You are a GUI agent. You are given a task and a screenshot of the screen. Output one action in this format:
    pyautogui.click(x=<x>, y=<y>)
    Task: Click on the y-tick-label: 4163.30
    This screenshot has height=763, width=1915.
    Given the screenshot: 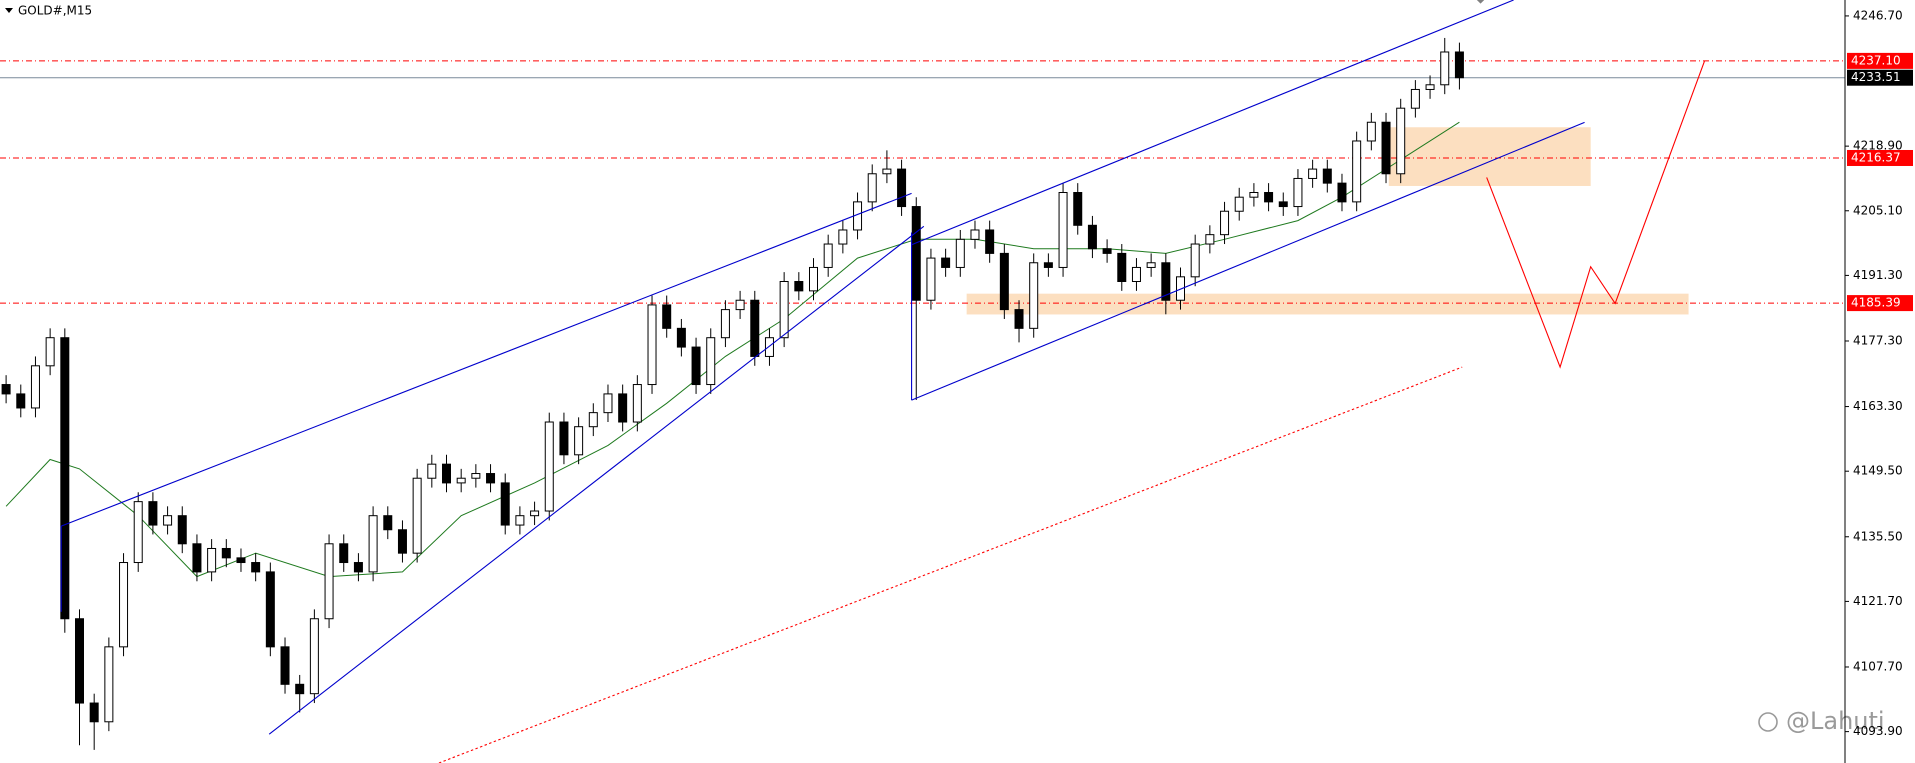 What is the action you would take?
    pyautogui.click(x=1878, y=406)
    